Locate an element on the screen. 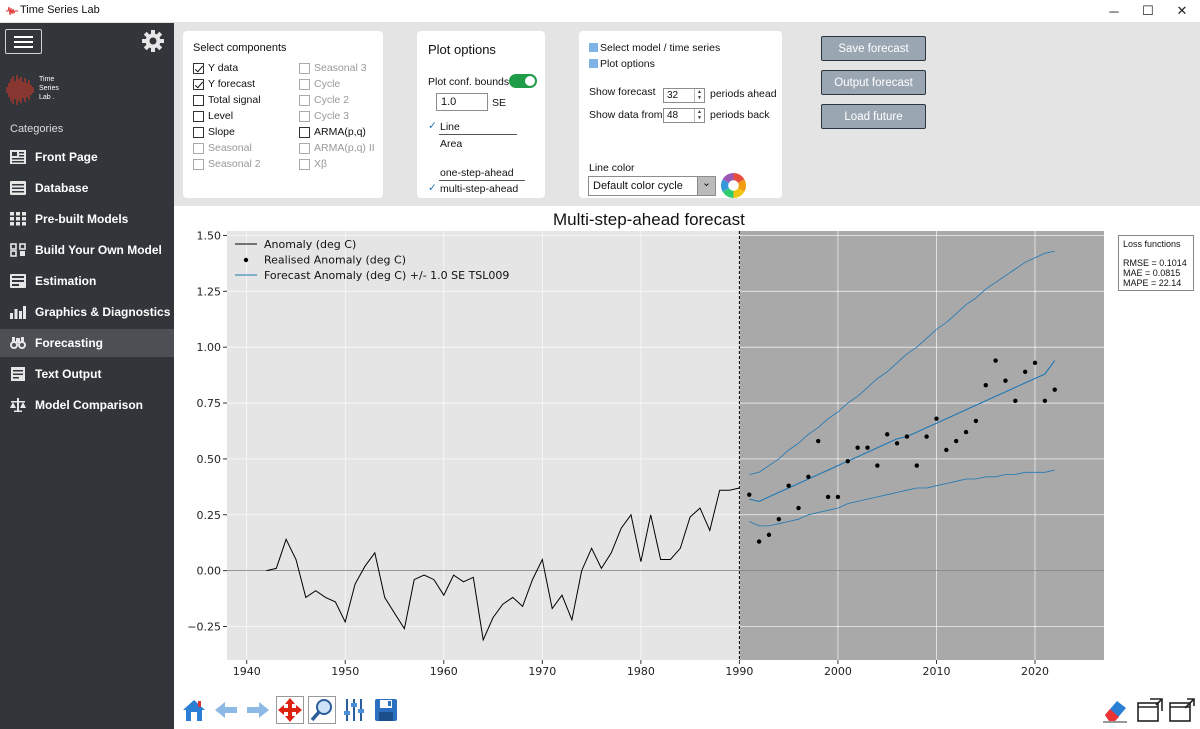  sidebar-item-label: Build Your Own Model is located at coordinates (98, 250).